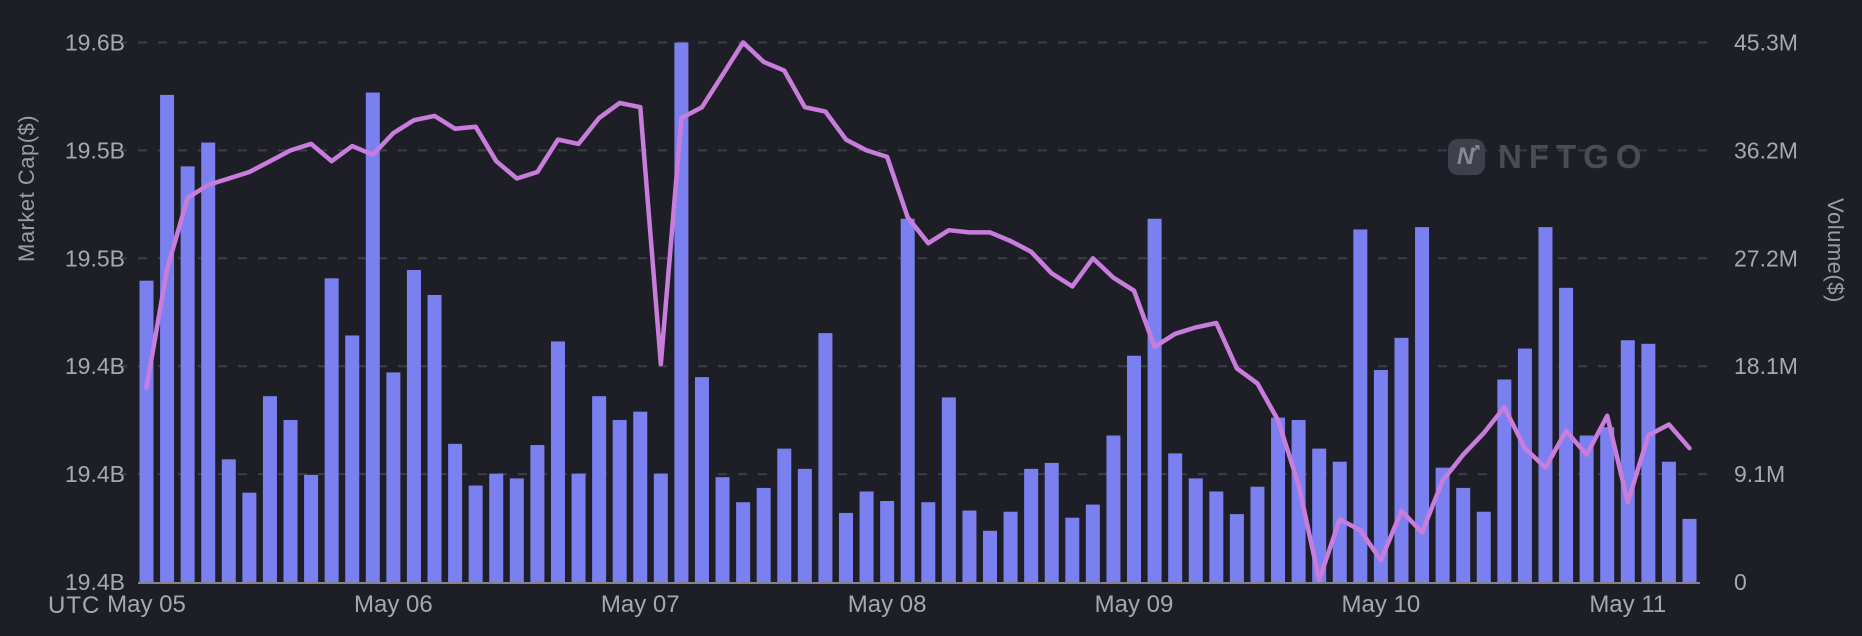  I want to click on left-axis-title: Market Cap($), so click(26, 188).